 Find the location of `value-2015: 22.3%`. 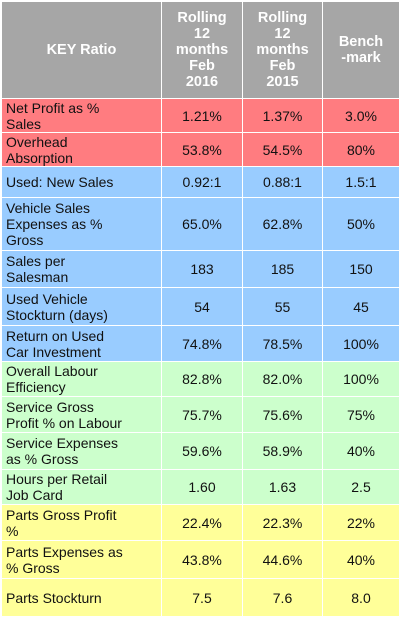

value-2015: 22.3% is located at coordinates (282, 522).